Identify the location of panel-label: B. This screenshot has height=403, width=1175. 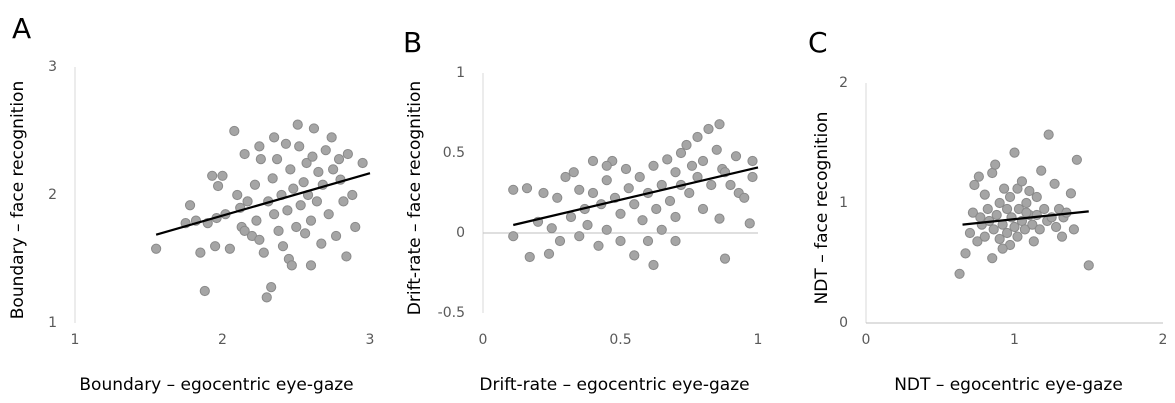
(412, 42).